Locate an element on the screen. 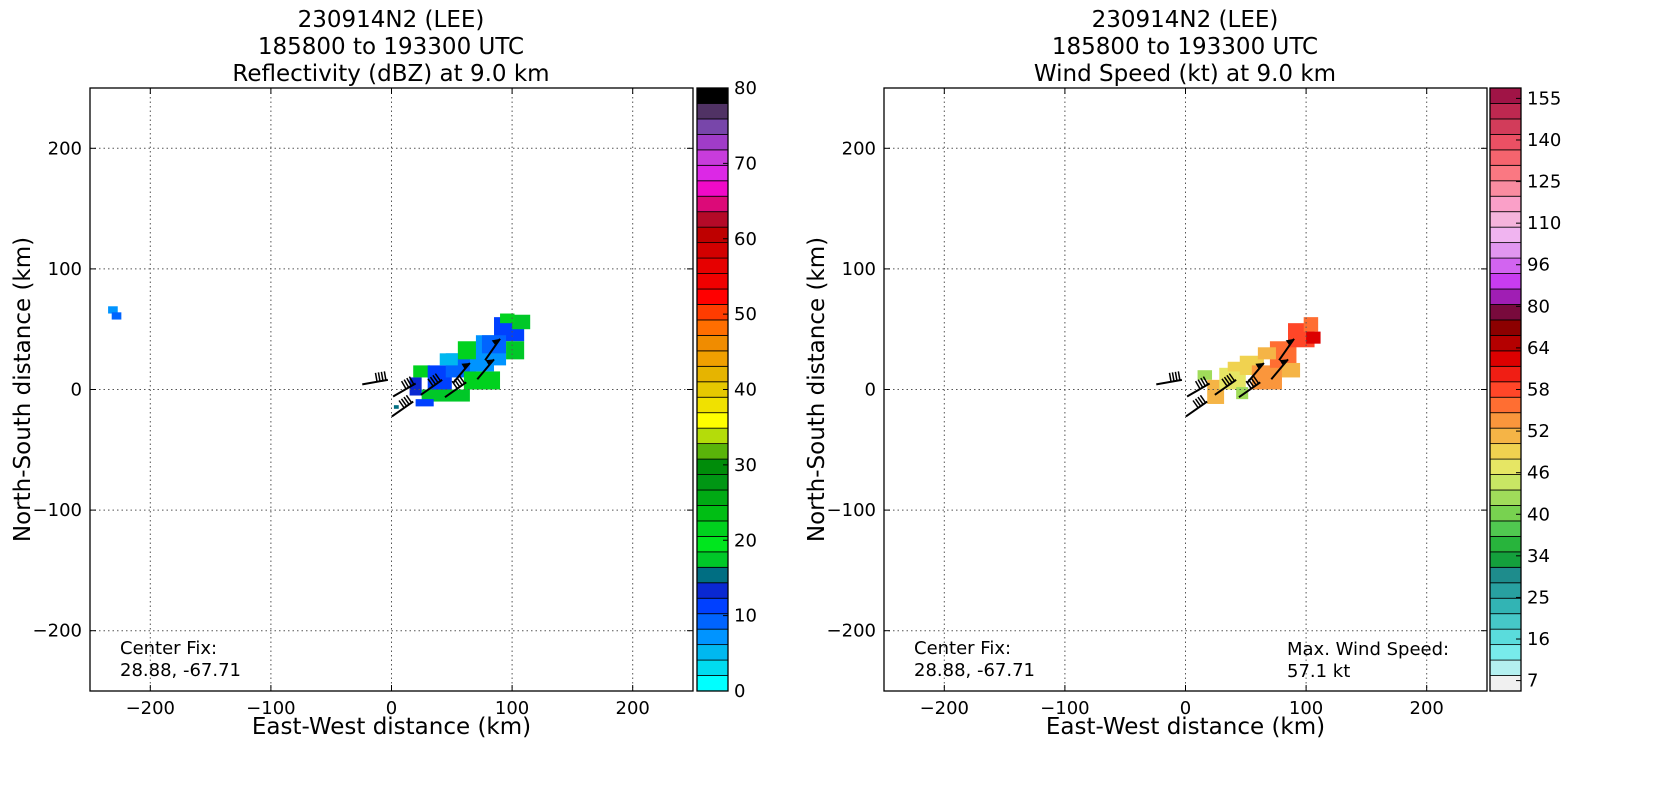 The height and width of the screenshot is (787, 1655). colorbar-tick-label: 25 is located at coordinates (1538, 597).